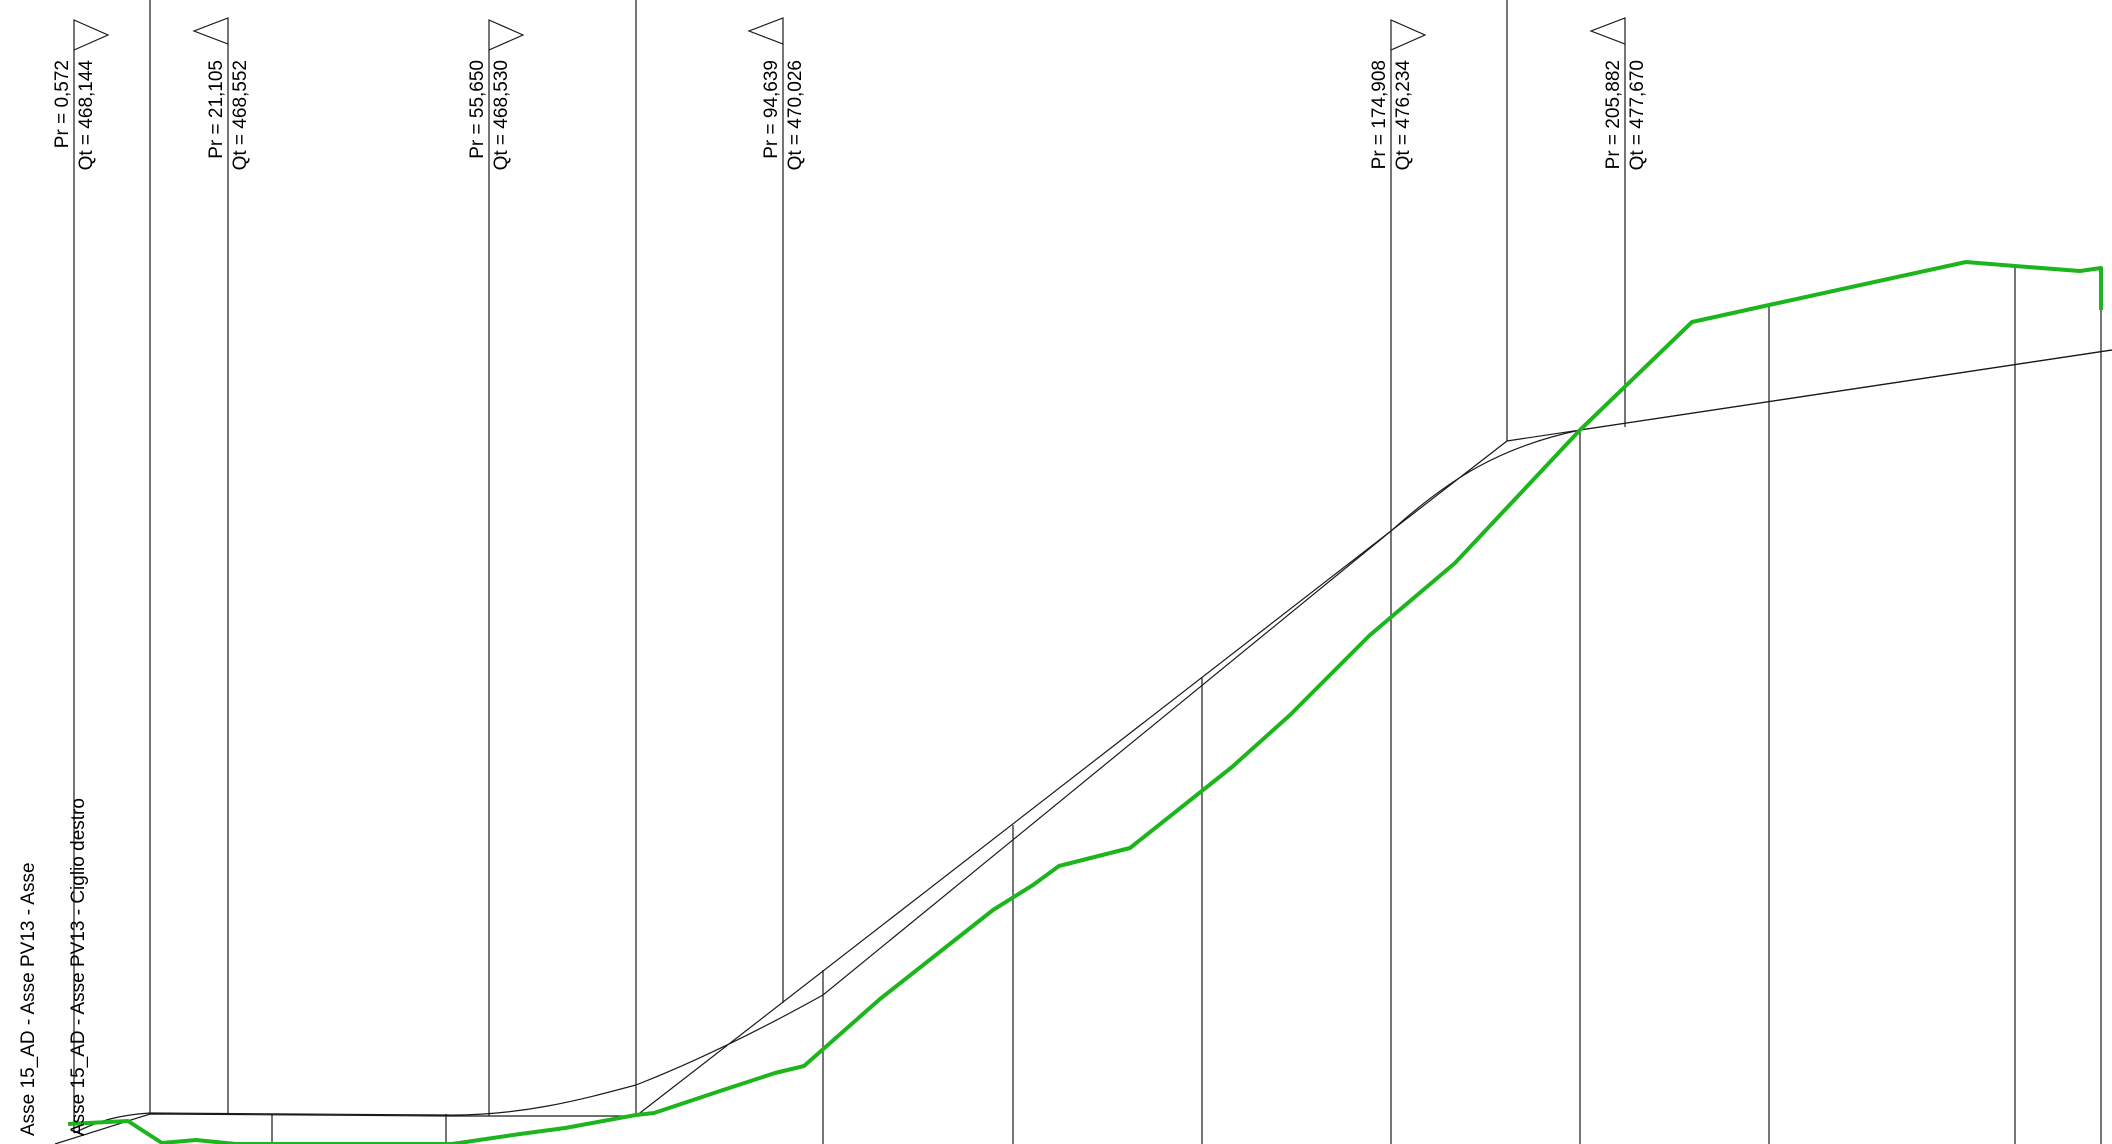 Image resolution: width=2112 pixels, height=1144 pixels. I want to click on marker-qt-label: Qt = 476,234, so click(1403, 115).